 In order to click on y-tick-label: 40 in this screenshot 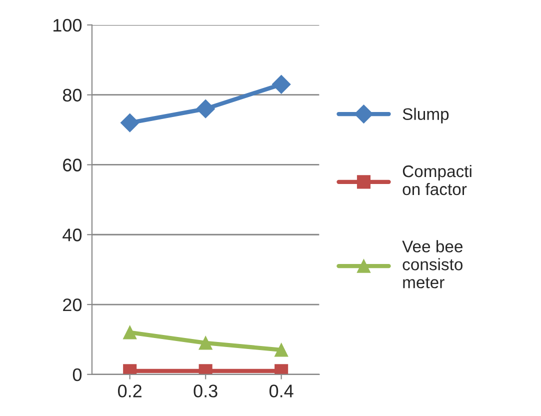, I will do `click(72, 235)`.